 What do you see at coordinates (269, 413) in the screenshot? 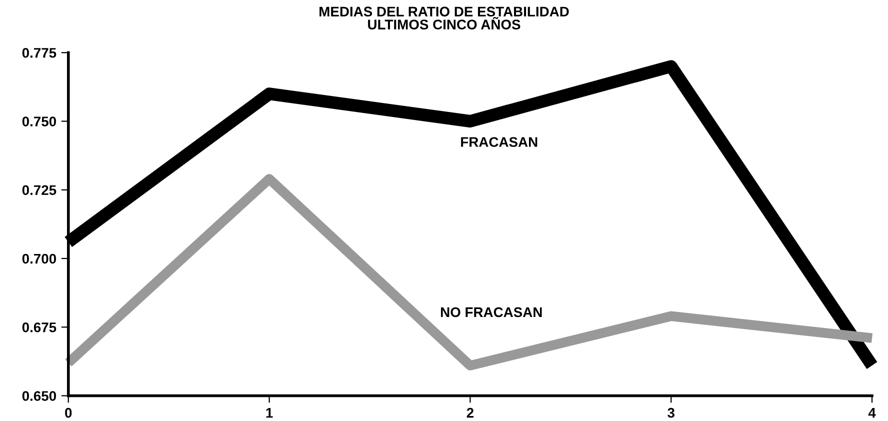
I see `x-tick-label: 1` at bounding box center [269, 413].